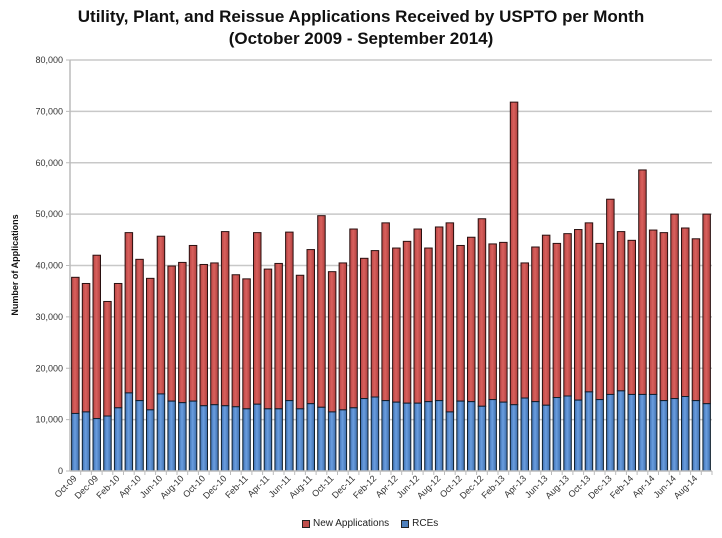  I want to click on x-tick-label: Feb-13, so click(493, 486).